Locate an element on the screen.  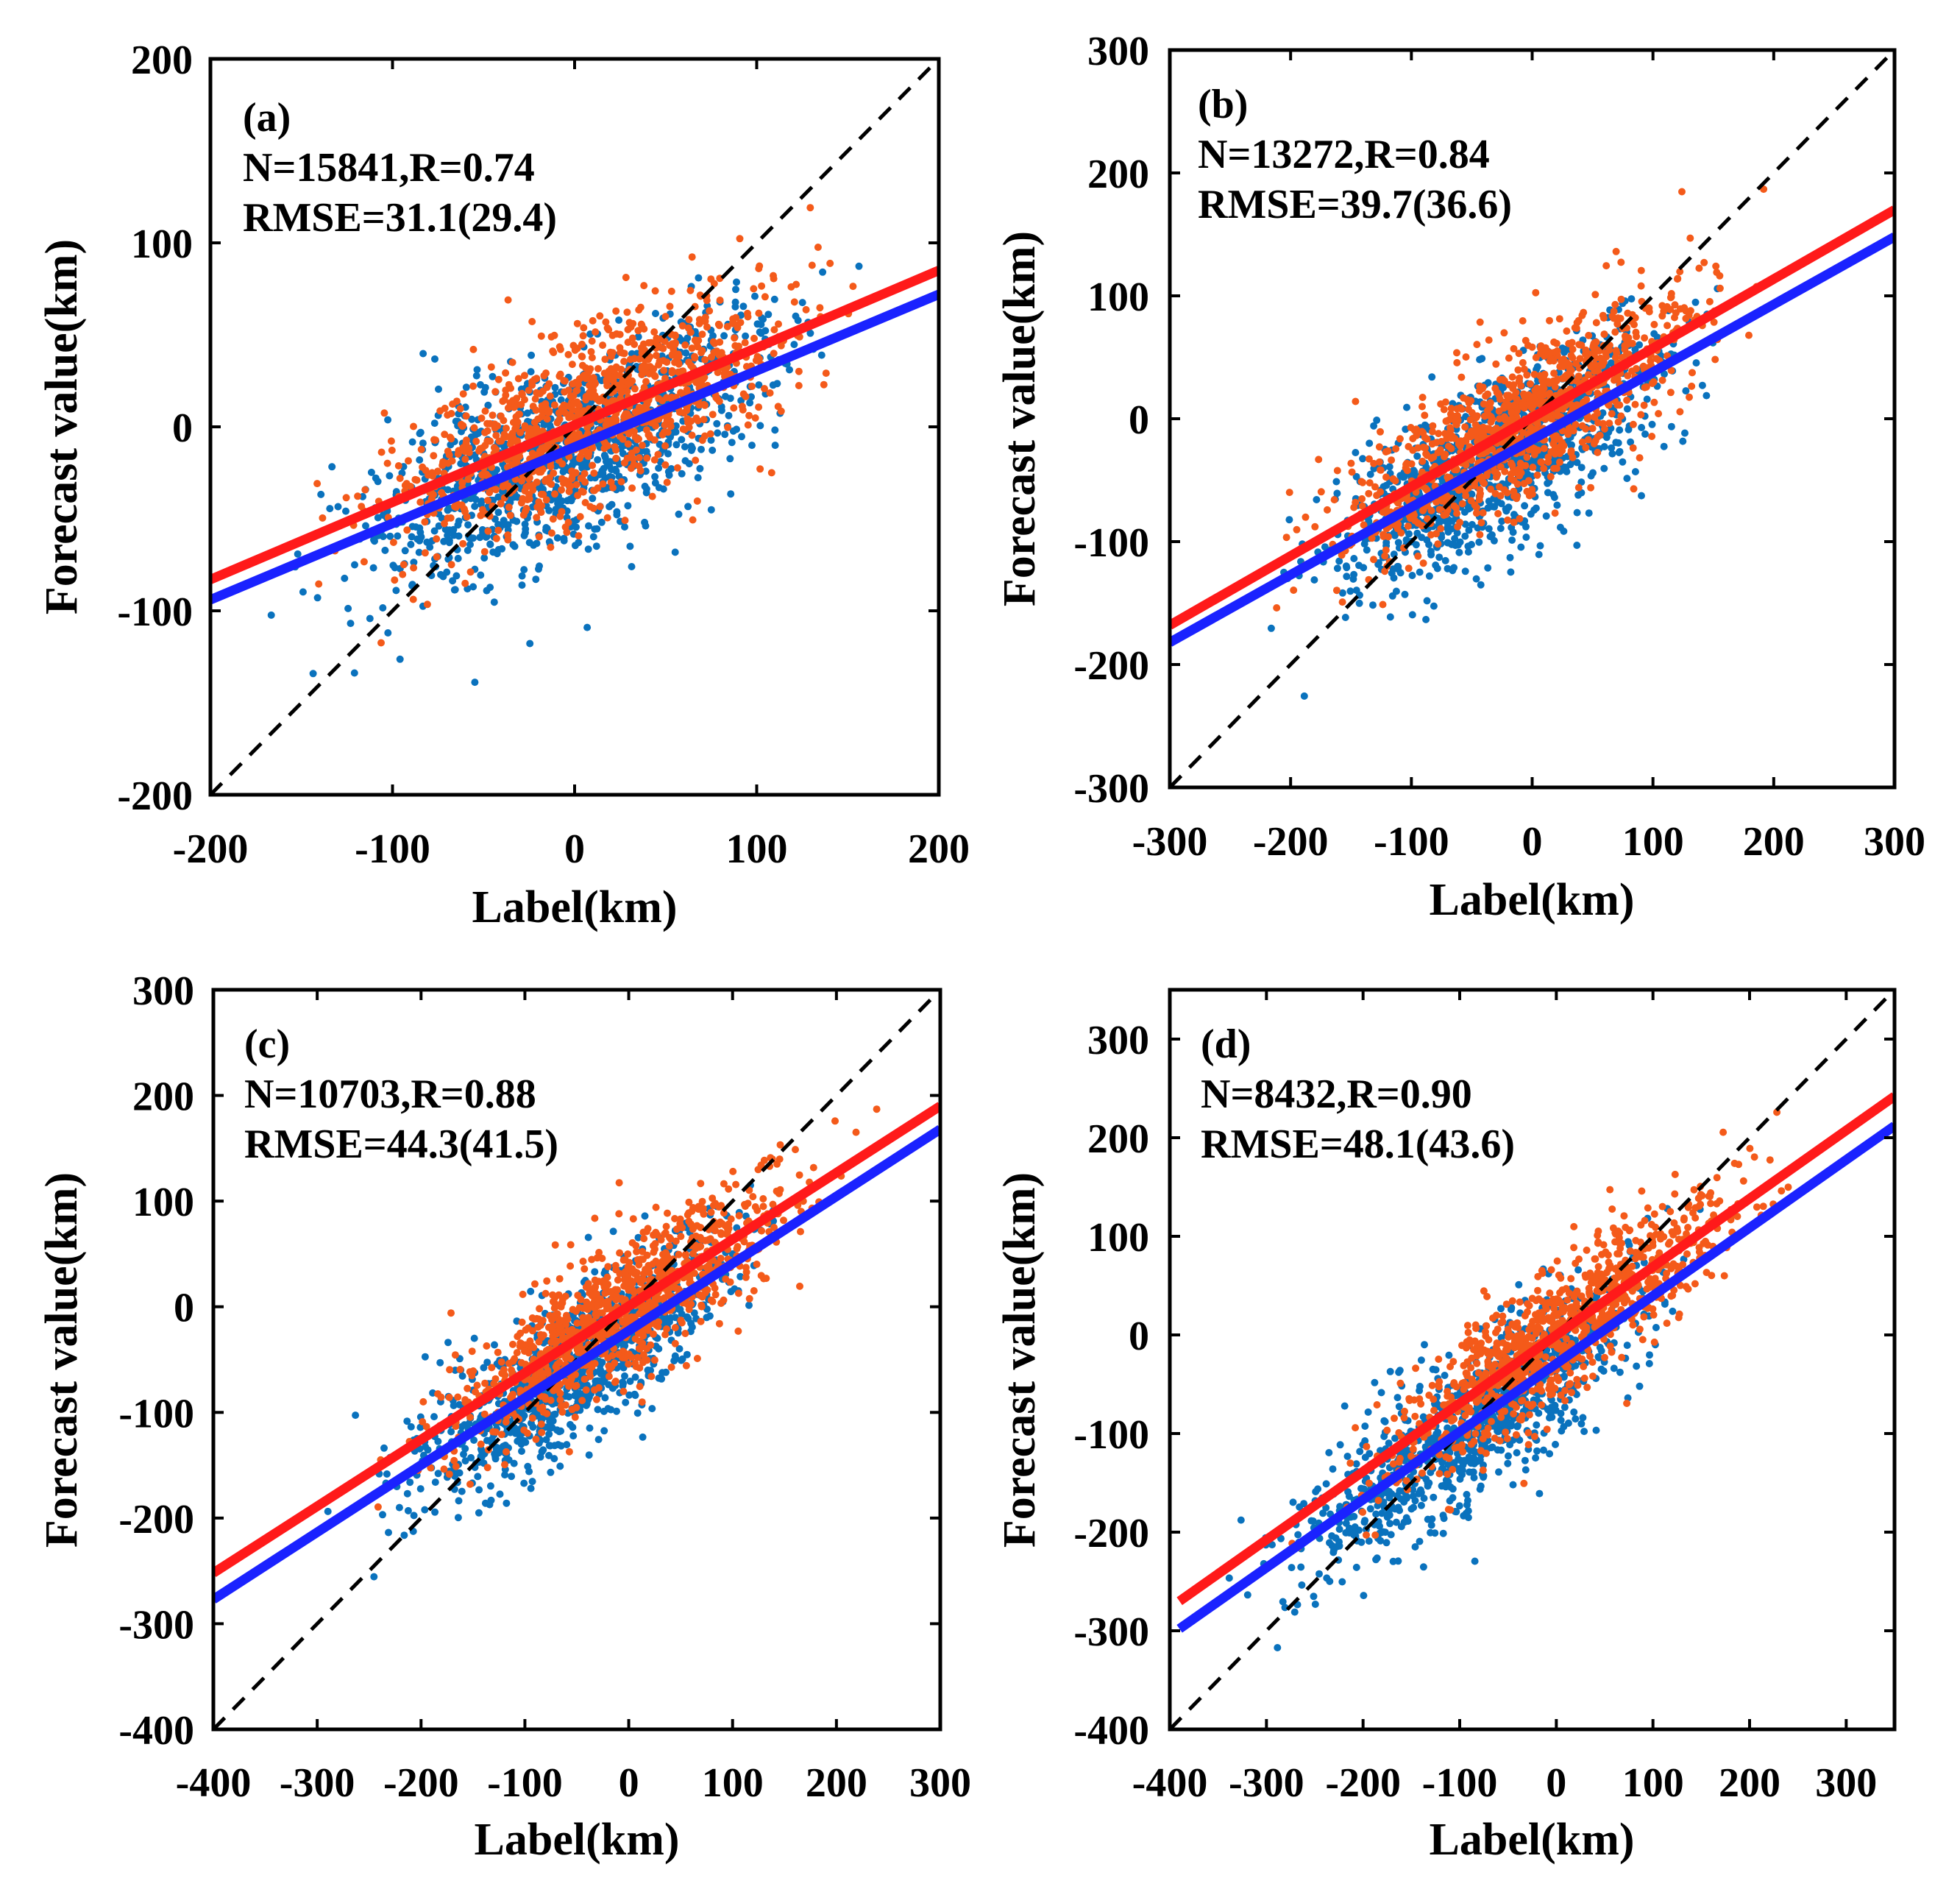
x-axis-label: Label(km) is located at coordinates (1533, 900).